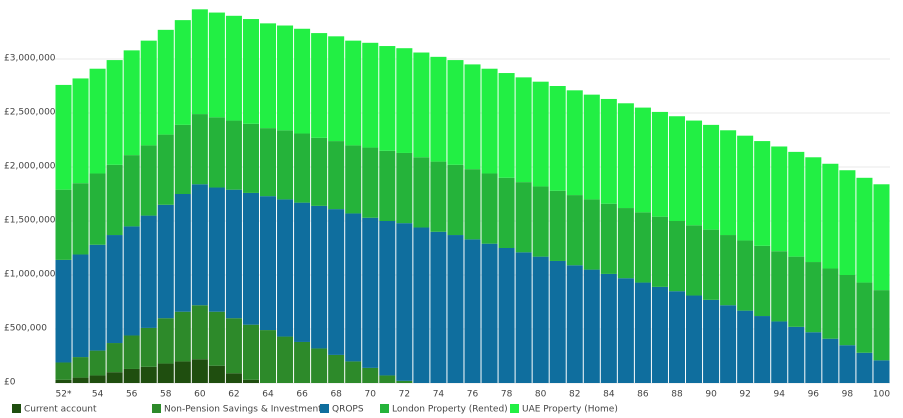  What do you see at coordinates (336, 395) in the screenshot?
I see `x-tick-label: 68` at bounding box center [336, 395].